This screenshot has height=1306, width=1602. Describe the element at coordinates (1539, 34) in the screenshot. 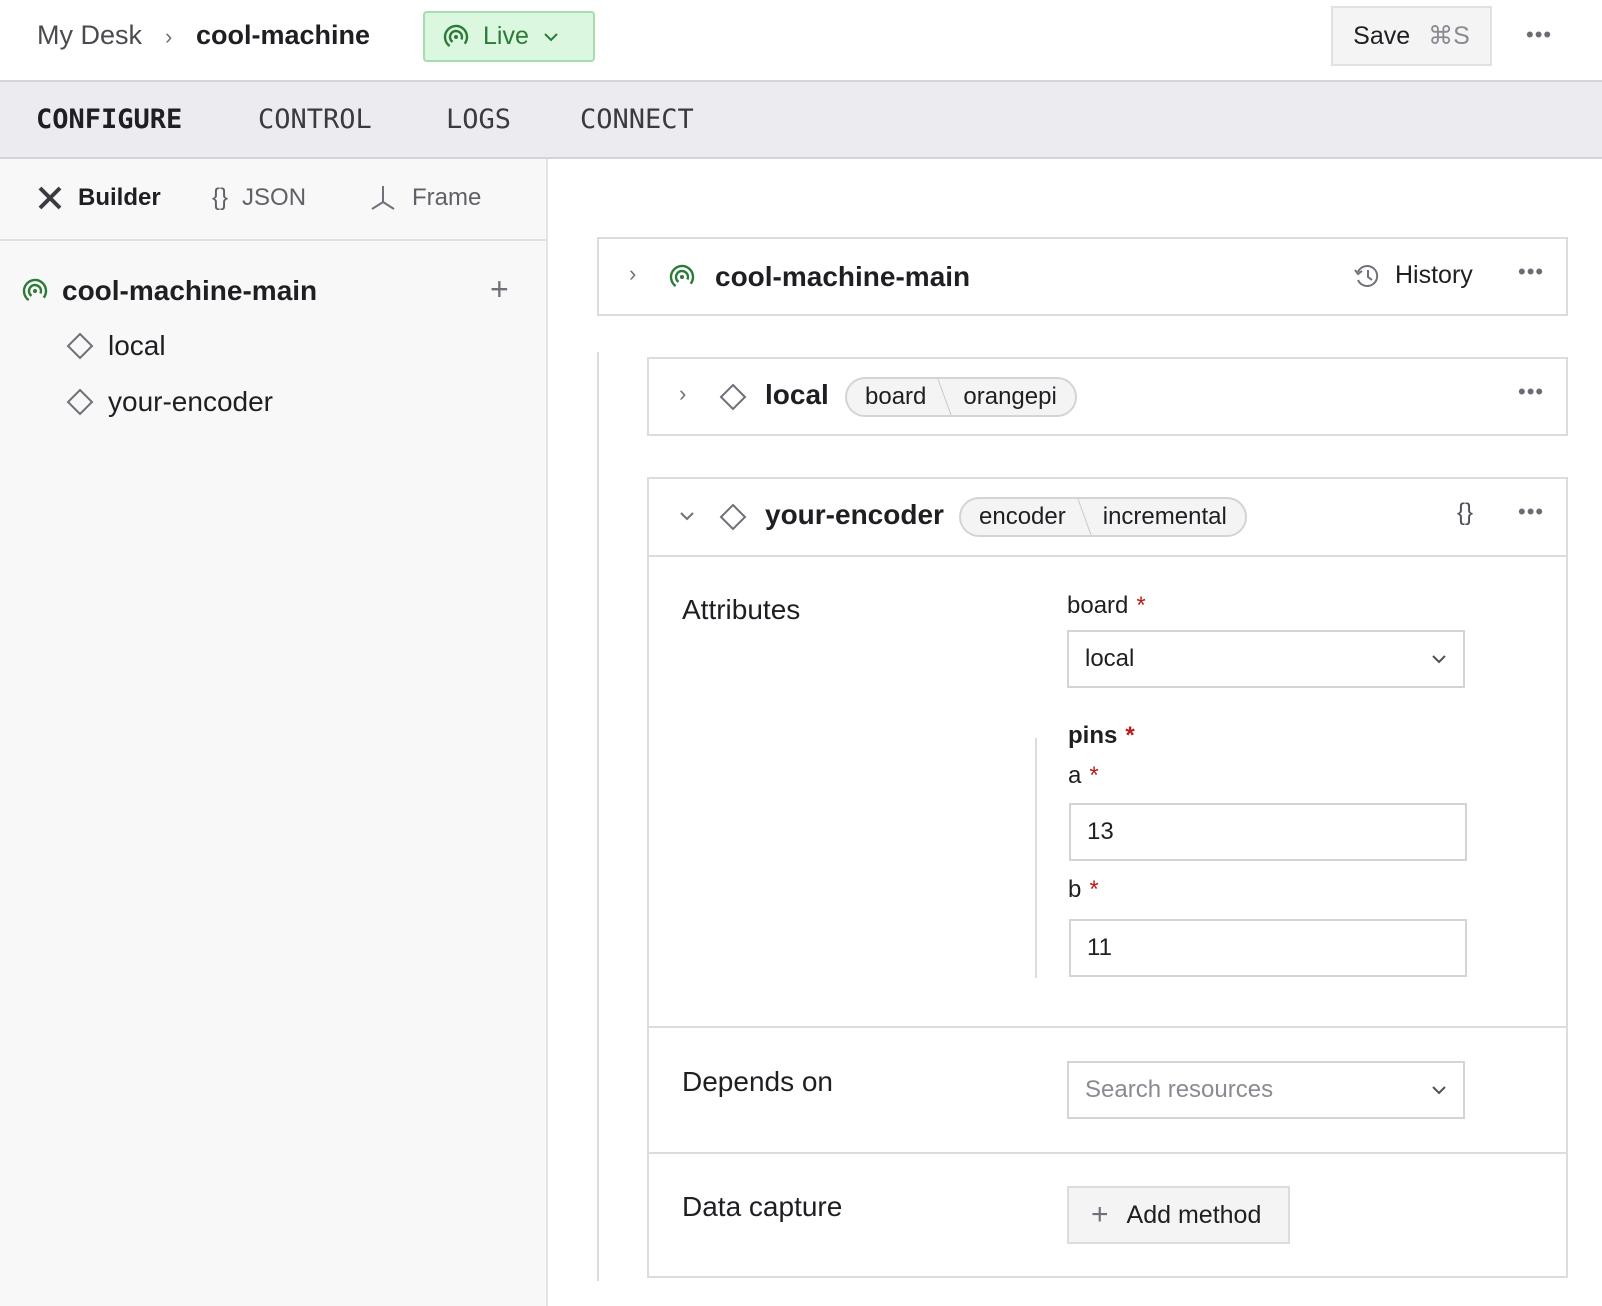

I see `more-options-icon: •••` at that location.